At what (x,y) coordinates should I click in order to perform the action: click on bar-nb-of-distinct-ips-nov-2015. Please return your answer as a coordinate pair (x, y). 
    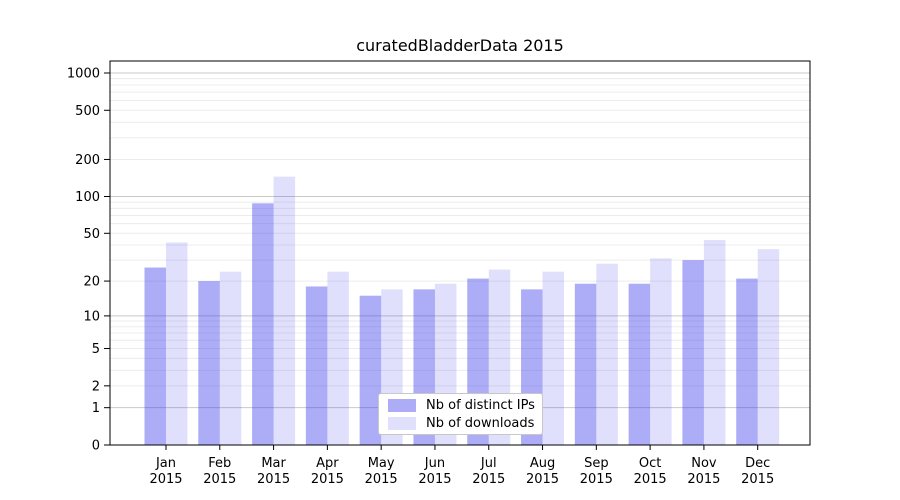
    Looking at the image, I should click on (693, 352).